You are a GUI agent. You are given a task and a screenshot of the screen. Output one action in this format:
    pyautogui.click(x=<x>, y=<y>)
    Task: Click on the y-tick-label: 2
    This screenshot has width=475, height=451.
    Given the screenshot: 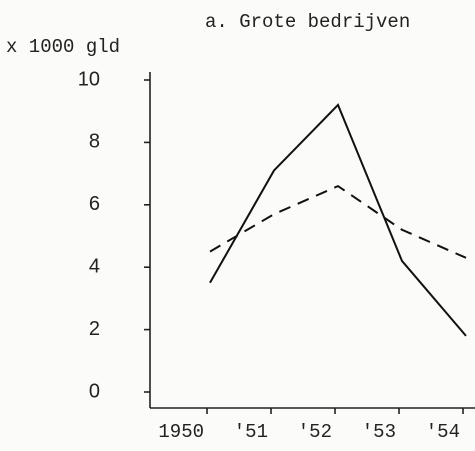 What is the action you would take?
    pyautogui.click(x=94, y=329)
    